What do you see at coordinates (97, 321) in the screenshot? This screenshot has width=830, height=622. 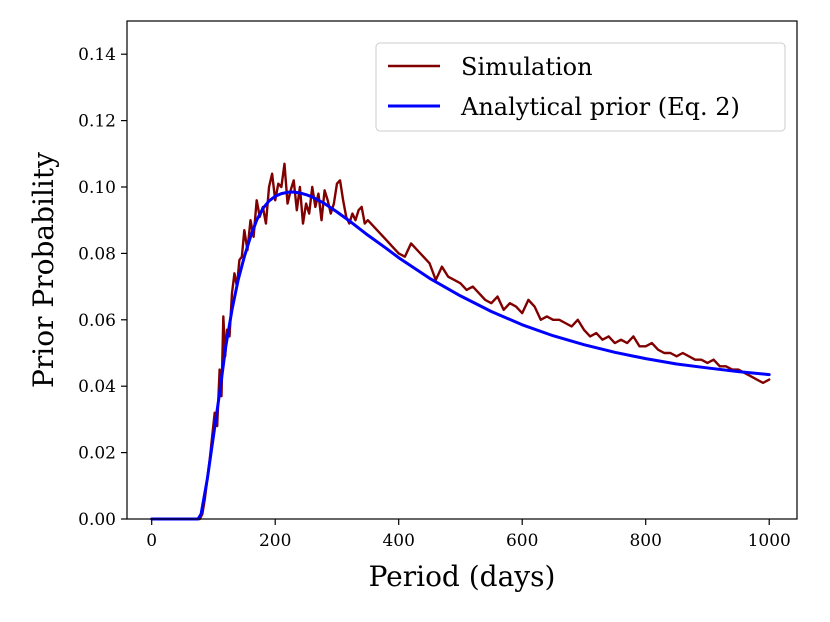 I see `y-tick-label: 0.06` at bounding box center [97, 321].